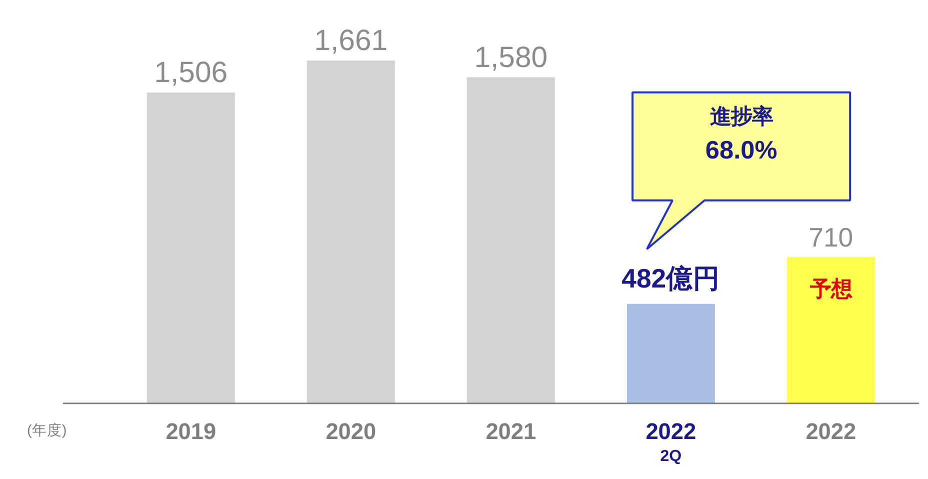 The image size is (928, 479). Describe the element at coordinates (191, 431) in the screenshot. I see `x-tick-label: 2019` at that location.